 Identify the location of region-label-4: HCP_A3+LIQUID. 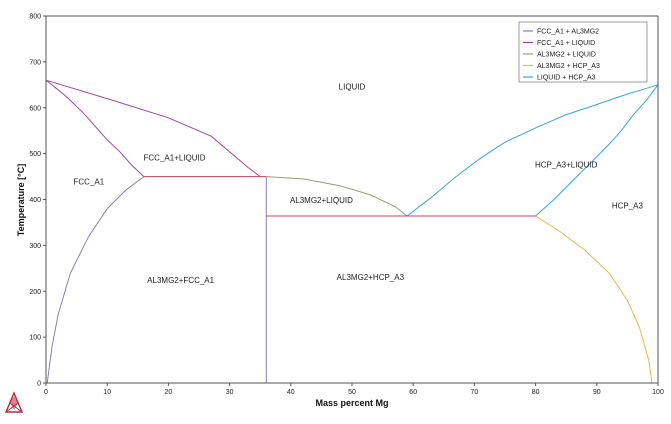
(566, 164).